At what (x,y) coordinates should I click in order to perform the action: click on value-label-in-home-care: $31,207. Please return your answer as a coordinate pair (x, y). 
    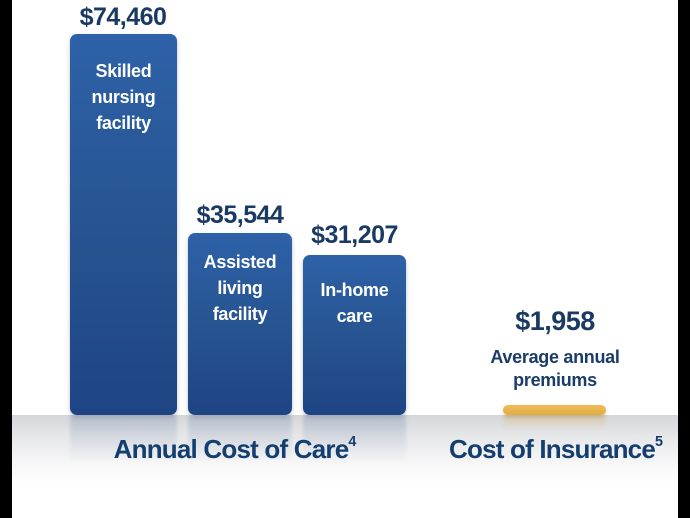
    Looking at the image, I should click on (354, 235).